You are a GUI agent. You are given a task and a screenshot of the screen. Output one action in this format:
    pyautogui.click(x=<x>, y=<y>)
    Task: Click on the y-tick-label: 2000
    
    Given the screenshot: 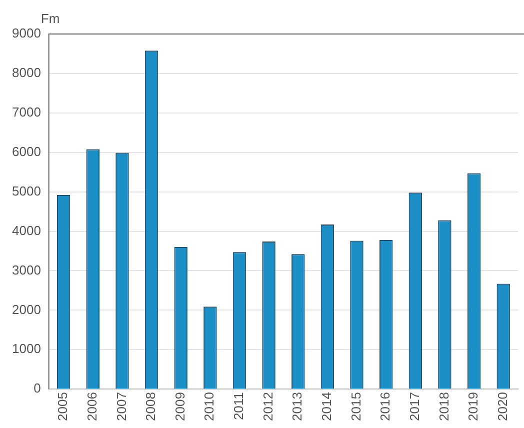 What is the action you would take?
    pyautogui.click(x=26, y=309)
    